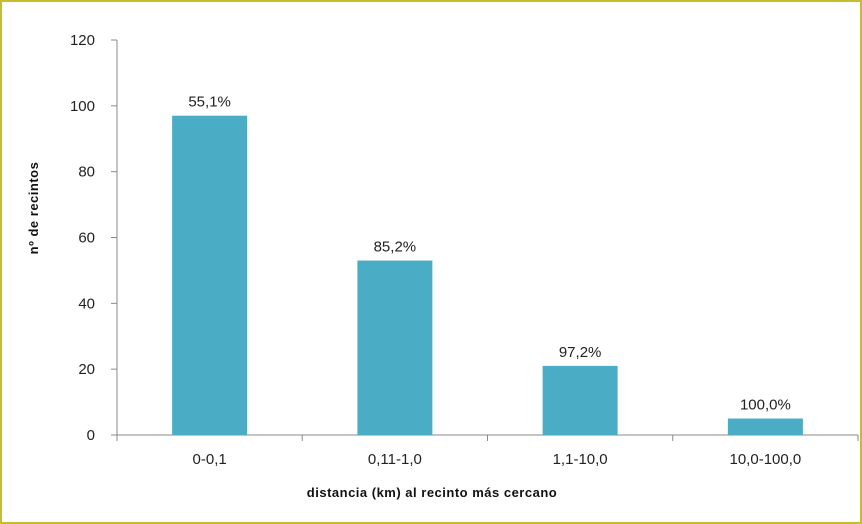 The width and height of the screenshot is (862, 524). I want to click on data-label: 97,2%, so click(580, 352).